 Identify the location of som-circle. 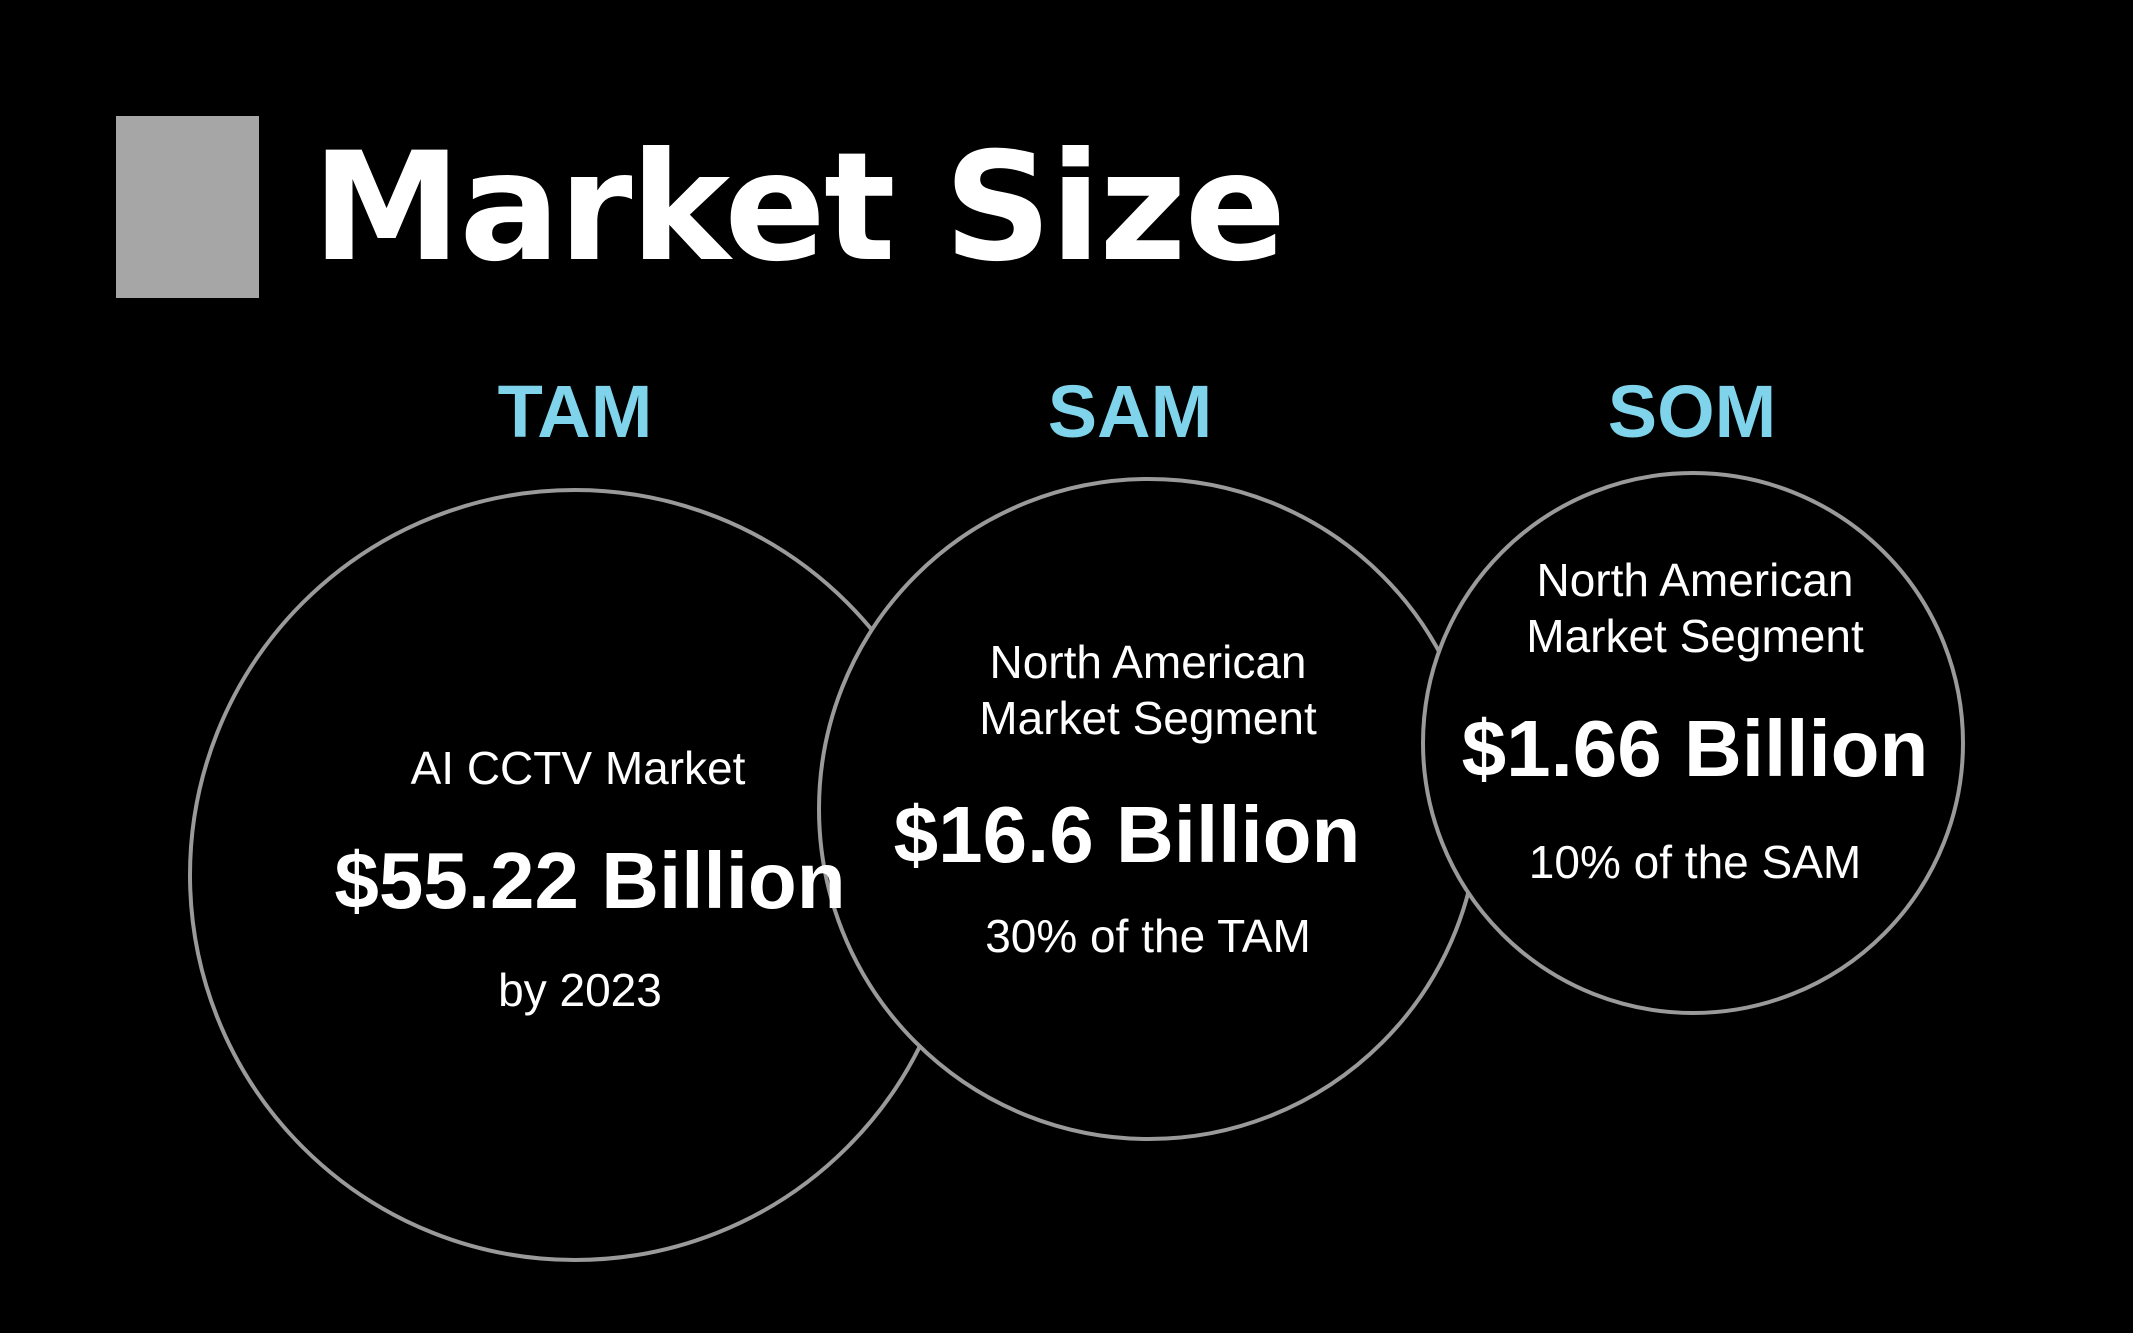
(1693, 743).